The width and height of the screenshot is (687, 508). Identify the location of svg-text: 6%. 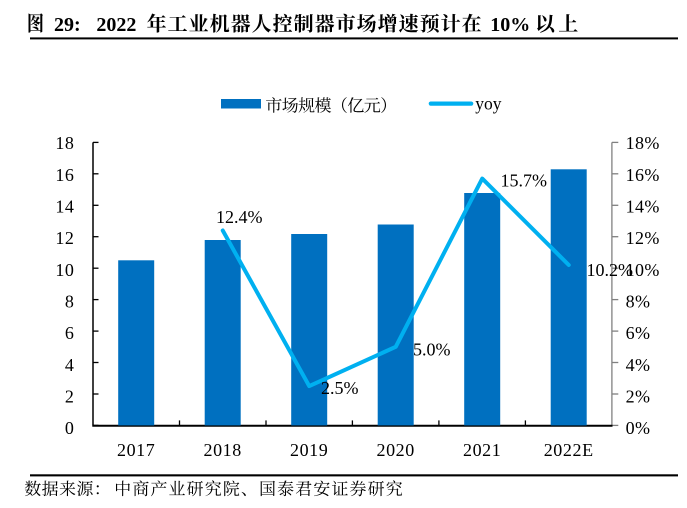
(638, 333).